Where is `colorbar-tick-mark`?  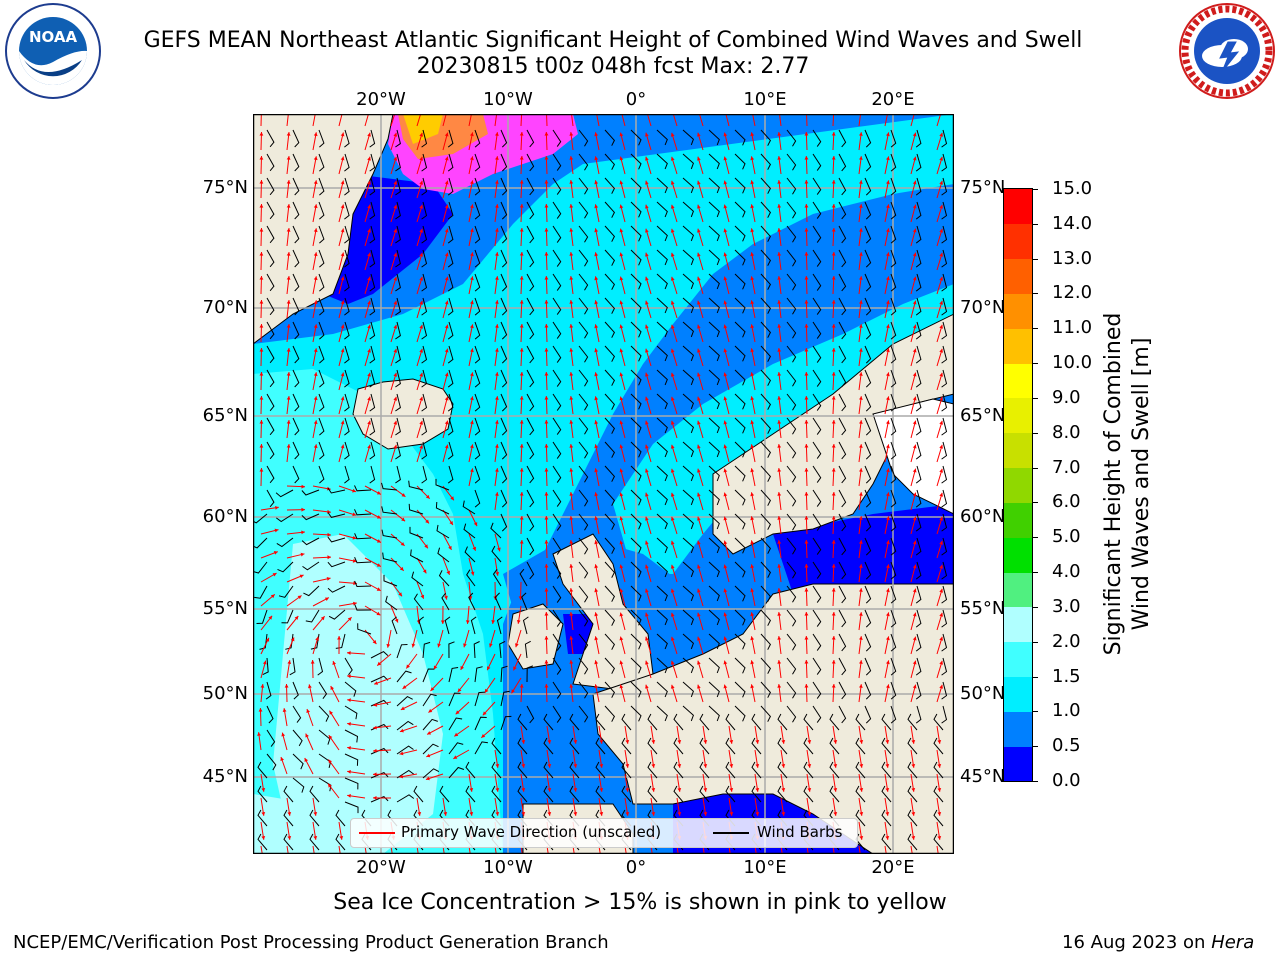 colorbar-tick-mark is located at coordinates (1035, 468).